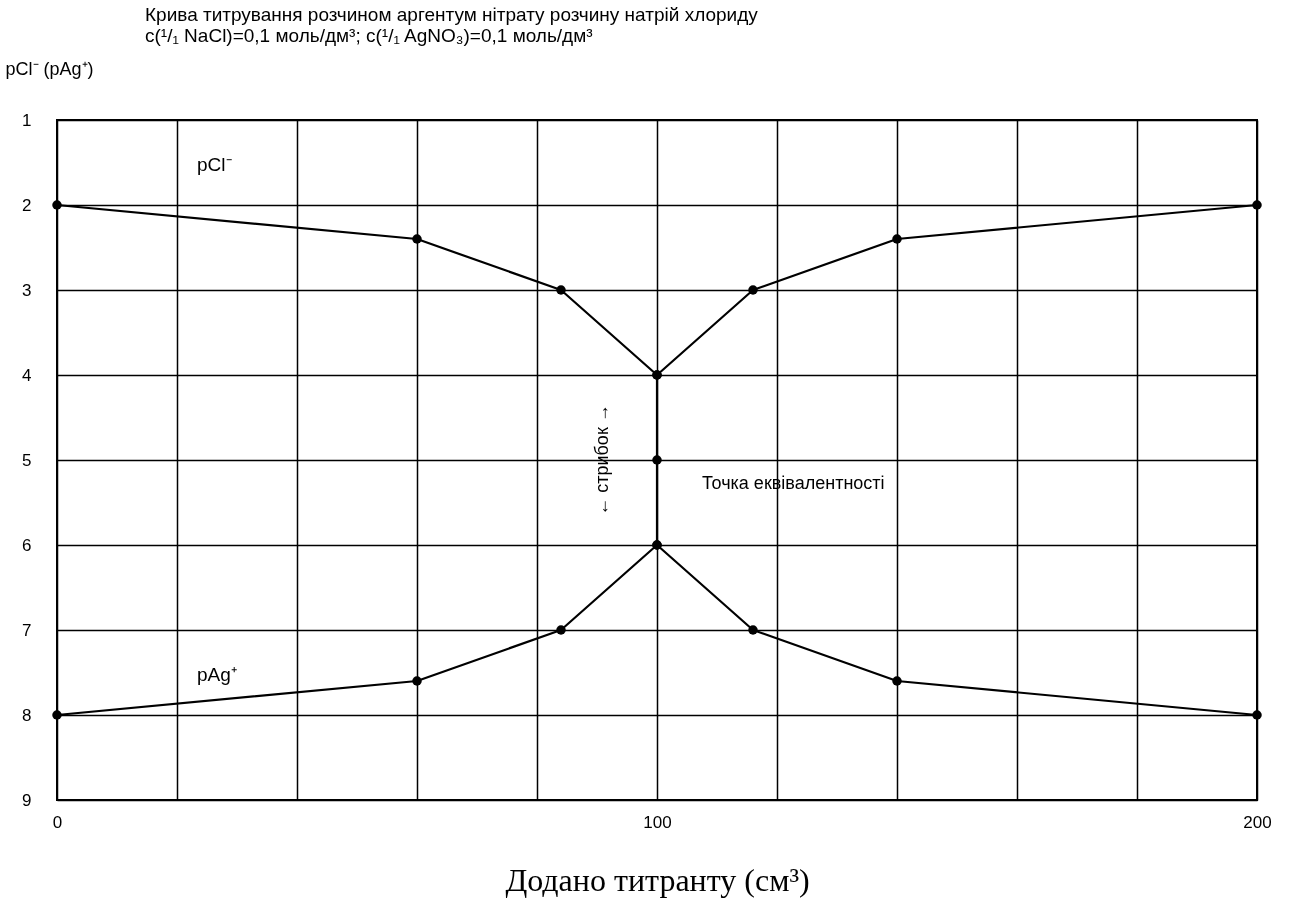 This screenshot has height=905, width=1292. I want to click on x-tick-label: 0, so click(57, 822).